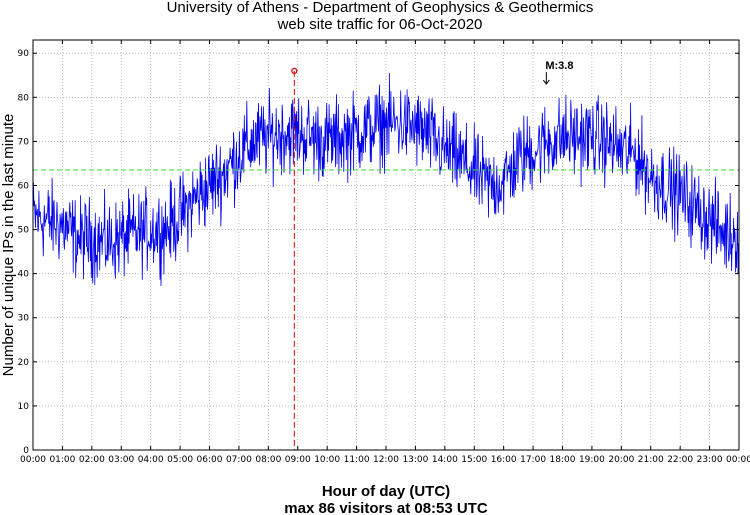  What do you see at coordinates (327, 460) in the screenshot?
I see `x-tick-label: 10:00` at bounding box center [327, 460].